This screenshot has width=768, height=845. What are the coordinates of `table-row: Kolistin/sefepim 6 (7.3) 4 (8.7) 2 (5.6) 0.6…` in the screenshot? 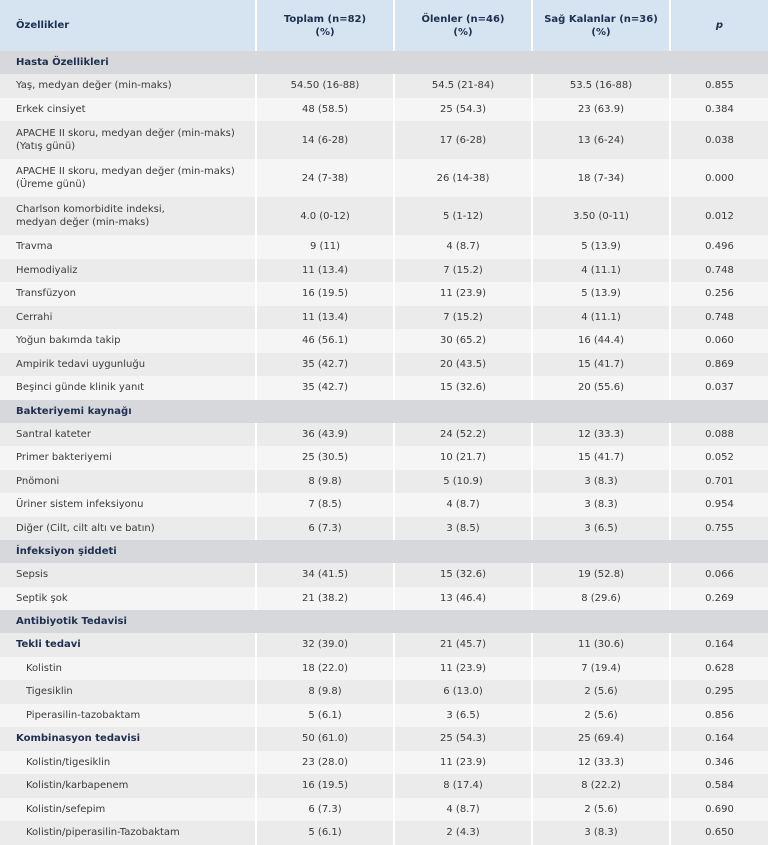 It's located at (384, 809).